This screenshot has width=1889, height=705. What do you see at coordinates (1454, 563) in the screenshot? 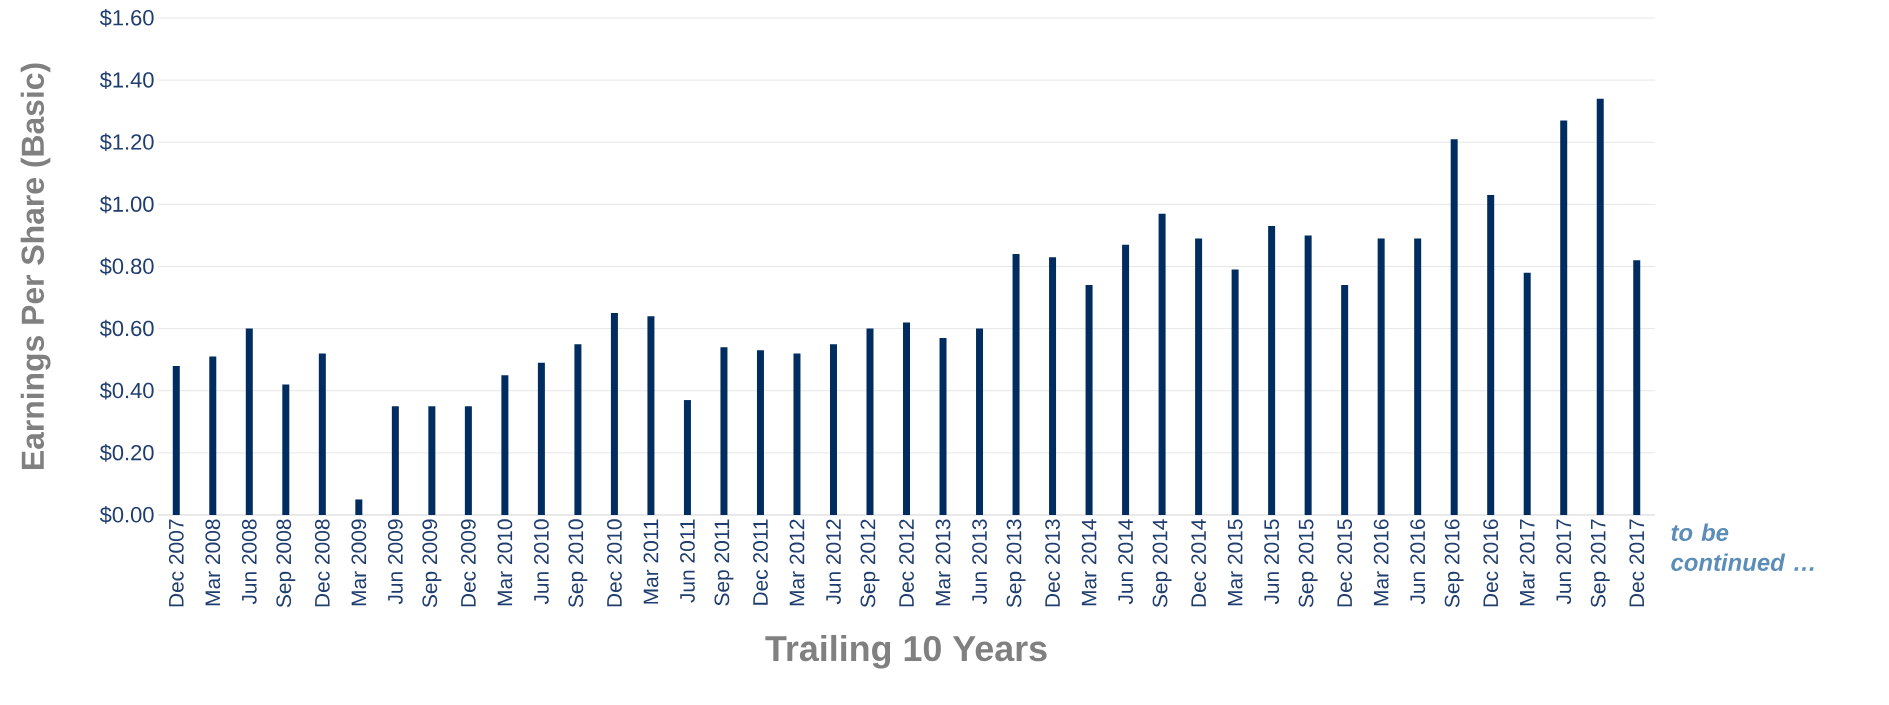
I see `x-tick-label: Sep 2016` at bounding box center [1454, 563].